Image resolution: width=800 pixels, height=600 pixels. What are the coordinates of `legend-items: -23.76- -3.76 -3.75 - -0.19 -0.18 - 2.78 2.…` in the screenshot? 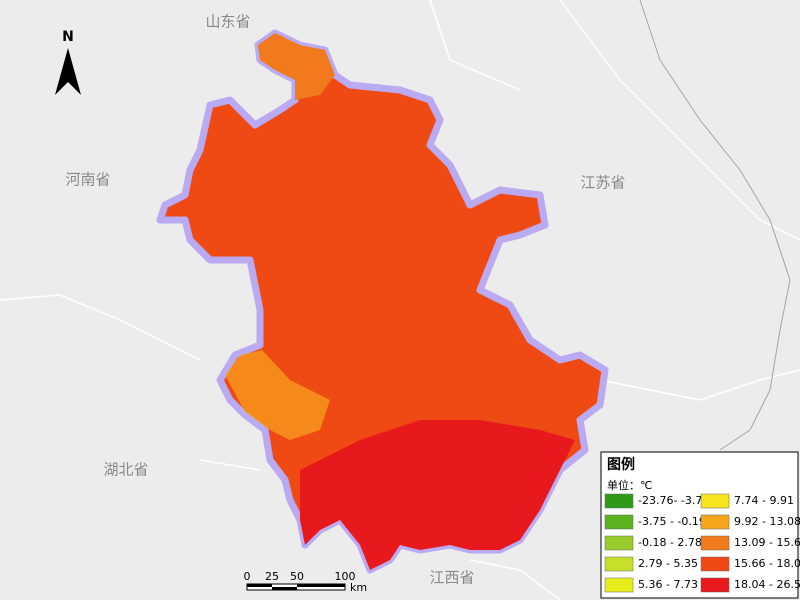 It's located at (702, 543).